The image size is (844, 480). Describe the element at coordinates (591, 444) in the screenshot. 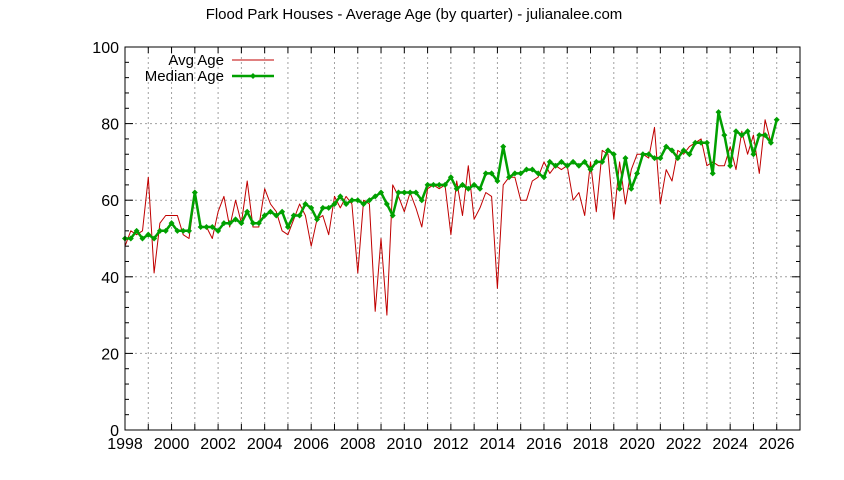

I see `x-tick-label: 2018` at that location.